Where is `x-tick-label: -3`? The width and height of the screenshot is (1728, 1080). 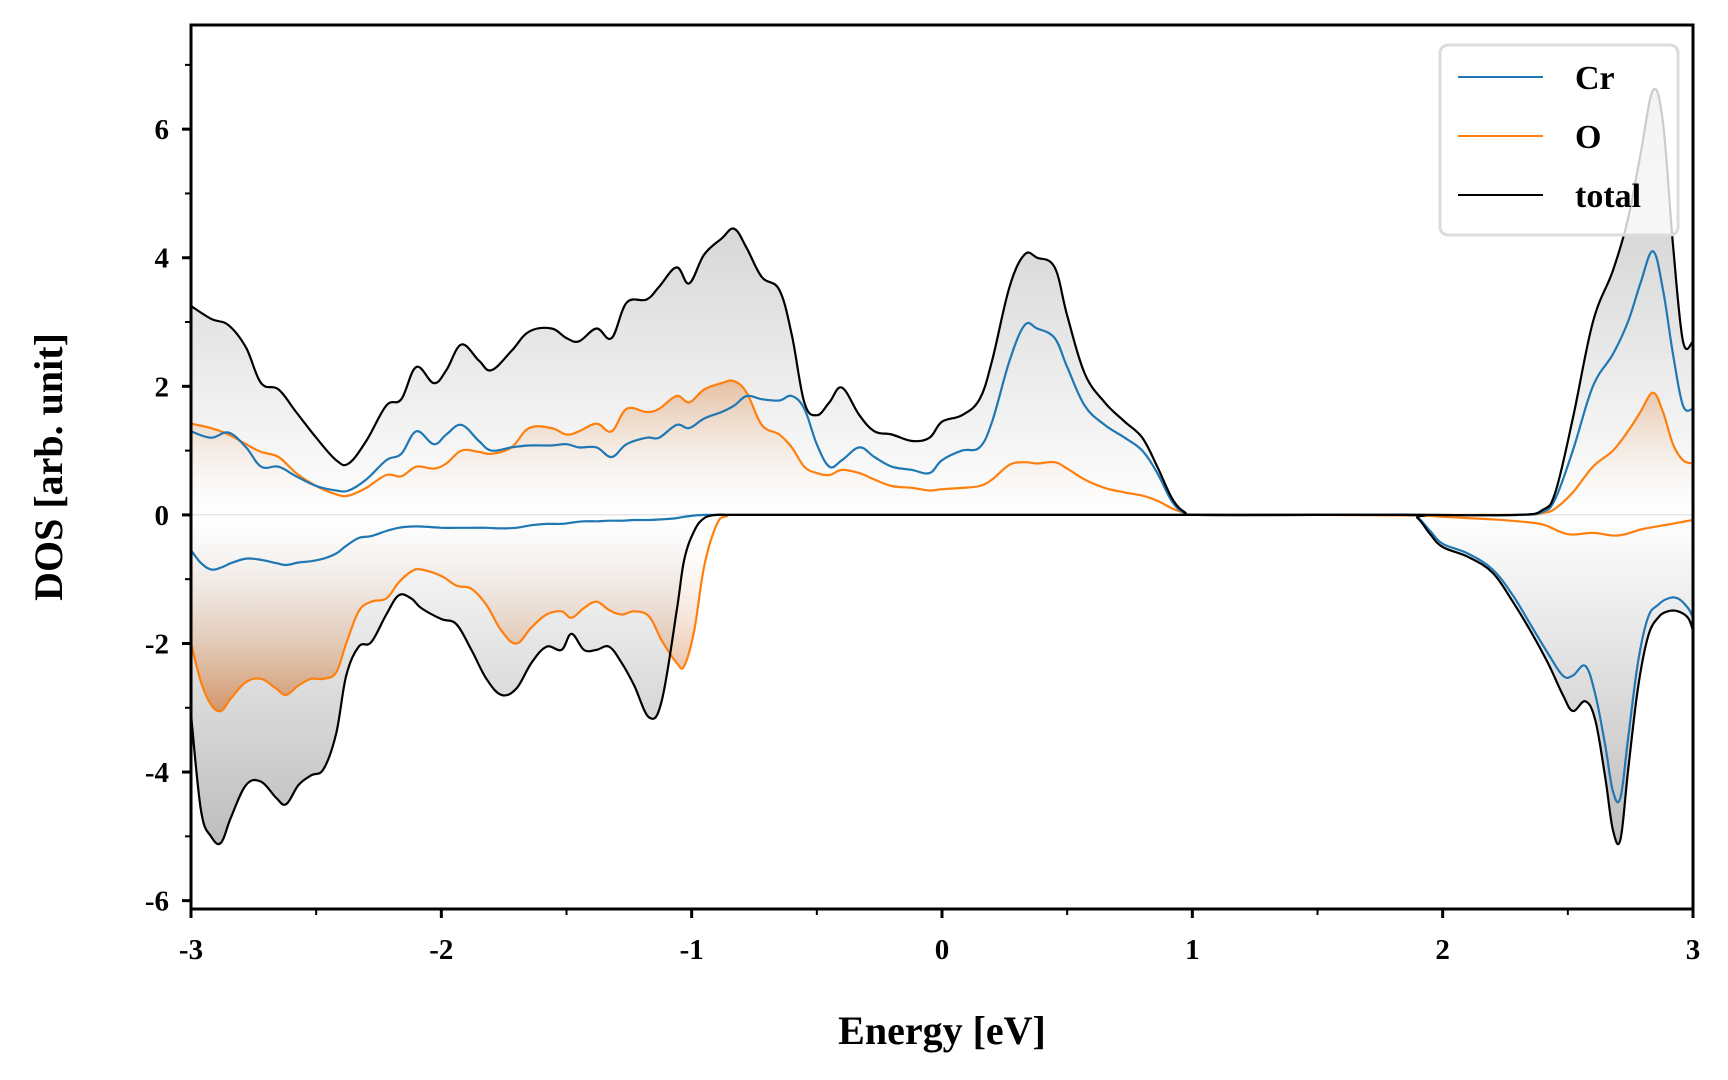
x-tick-label: -3 is located at coordinates (191, 950).